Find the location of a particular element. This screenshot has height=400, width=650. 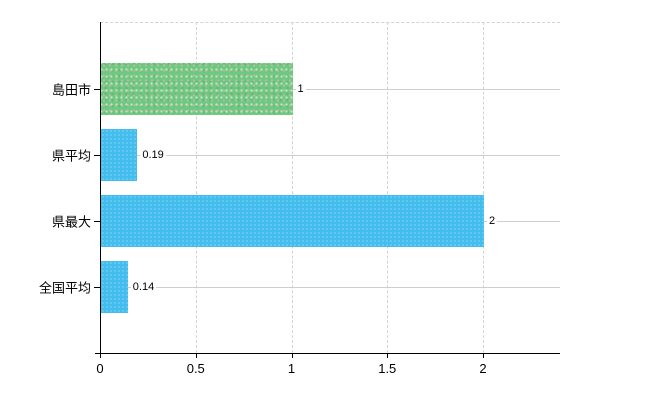

y-axis-line is located at coordinates (100, 190).